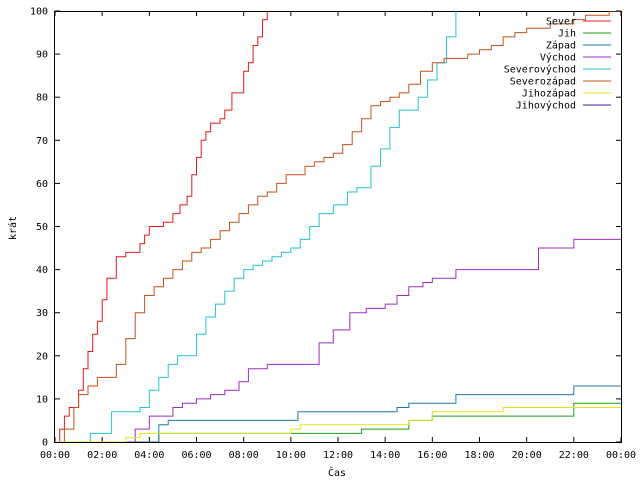 Image resolution: width=640 pixels, height=484 pixels. Describe the element at coordinates (337, 472) in the screenshot. I see `x-axis-label: Čas` at that location.